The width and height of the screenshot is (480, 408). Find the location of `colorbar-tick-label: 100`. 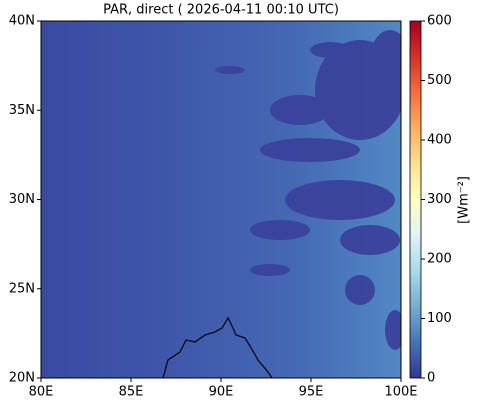

colorbar-tick-label: 100 is located at coordinates (439, 318).